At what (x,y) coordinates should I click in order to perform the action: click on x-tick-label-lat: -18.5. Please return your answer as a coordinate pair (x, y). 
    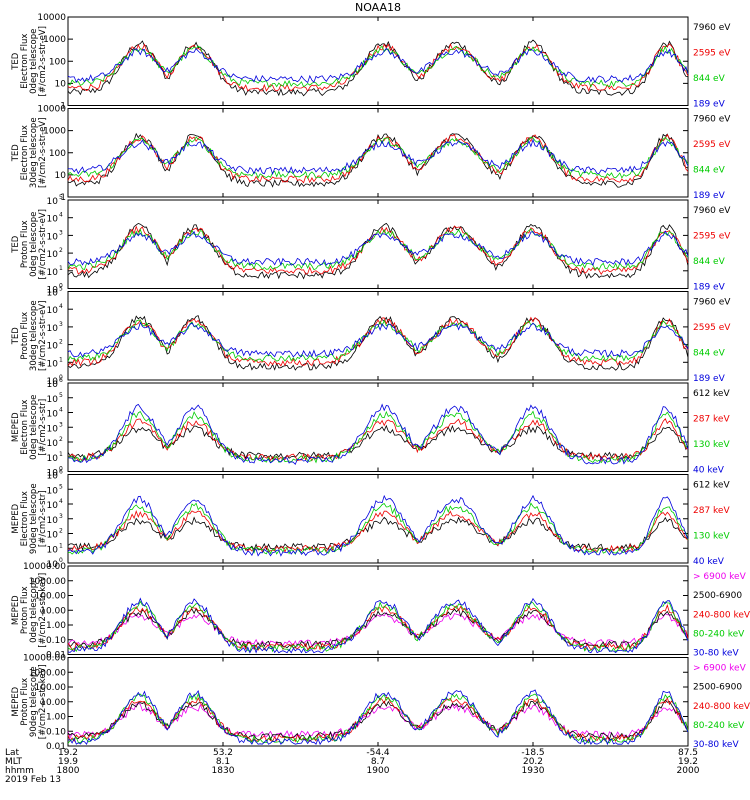
    Looking at the image, I should click on (532, 753).